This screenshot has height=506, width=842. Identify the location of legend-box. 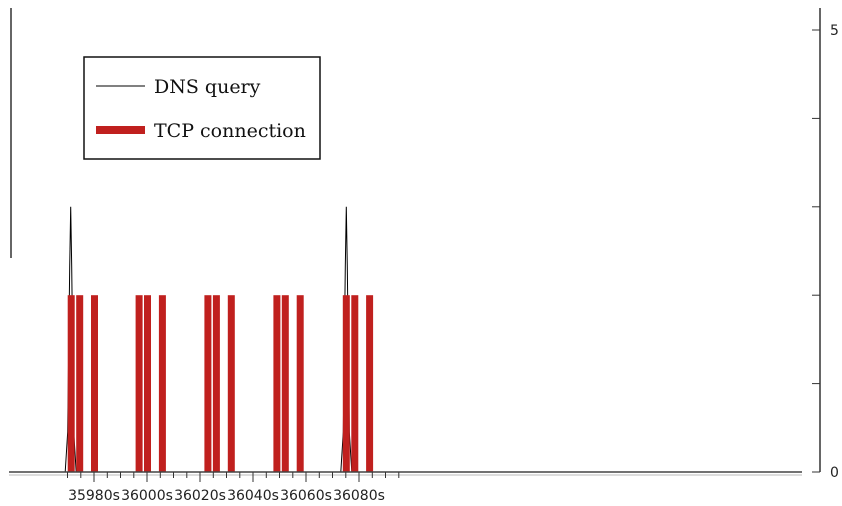
(202, 108).